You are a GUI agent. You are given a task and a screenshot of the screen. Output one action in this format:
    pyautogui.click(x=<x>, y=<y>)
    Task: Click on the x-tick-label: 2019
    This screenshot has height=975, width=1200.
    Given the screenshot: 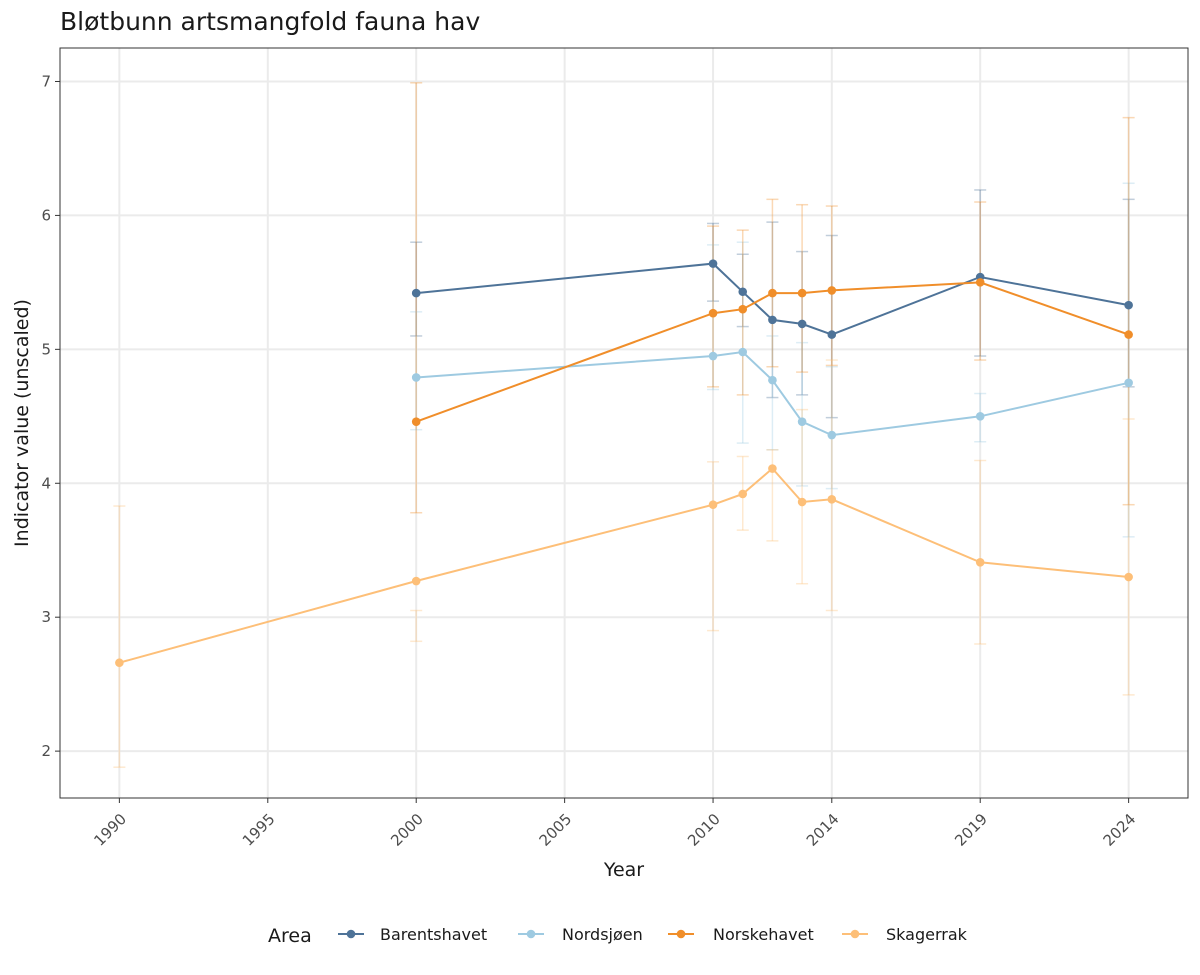 What is the action you would take?
    pyautogui.click(x=971, y=830)
    